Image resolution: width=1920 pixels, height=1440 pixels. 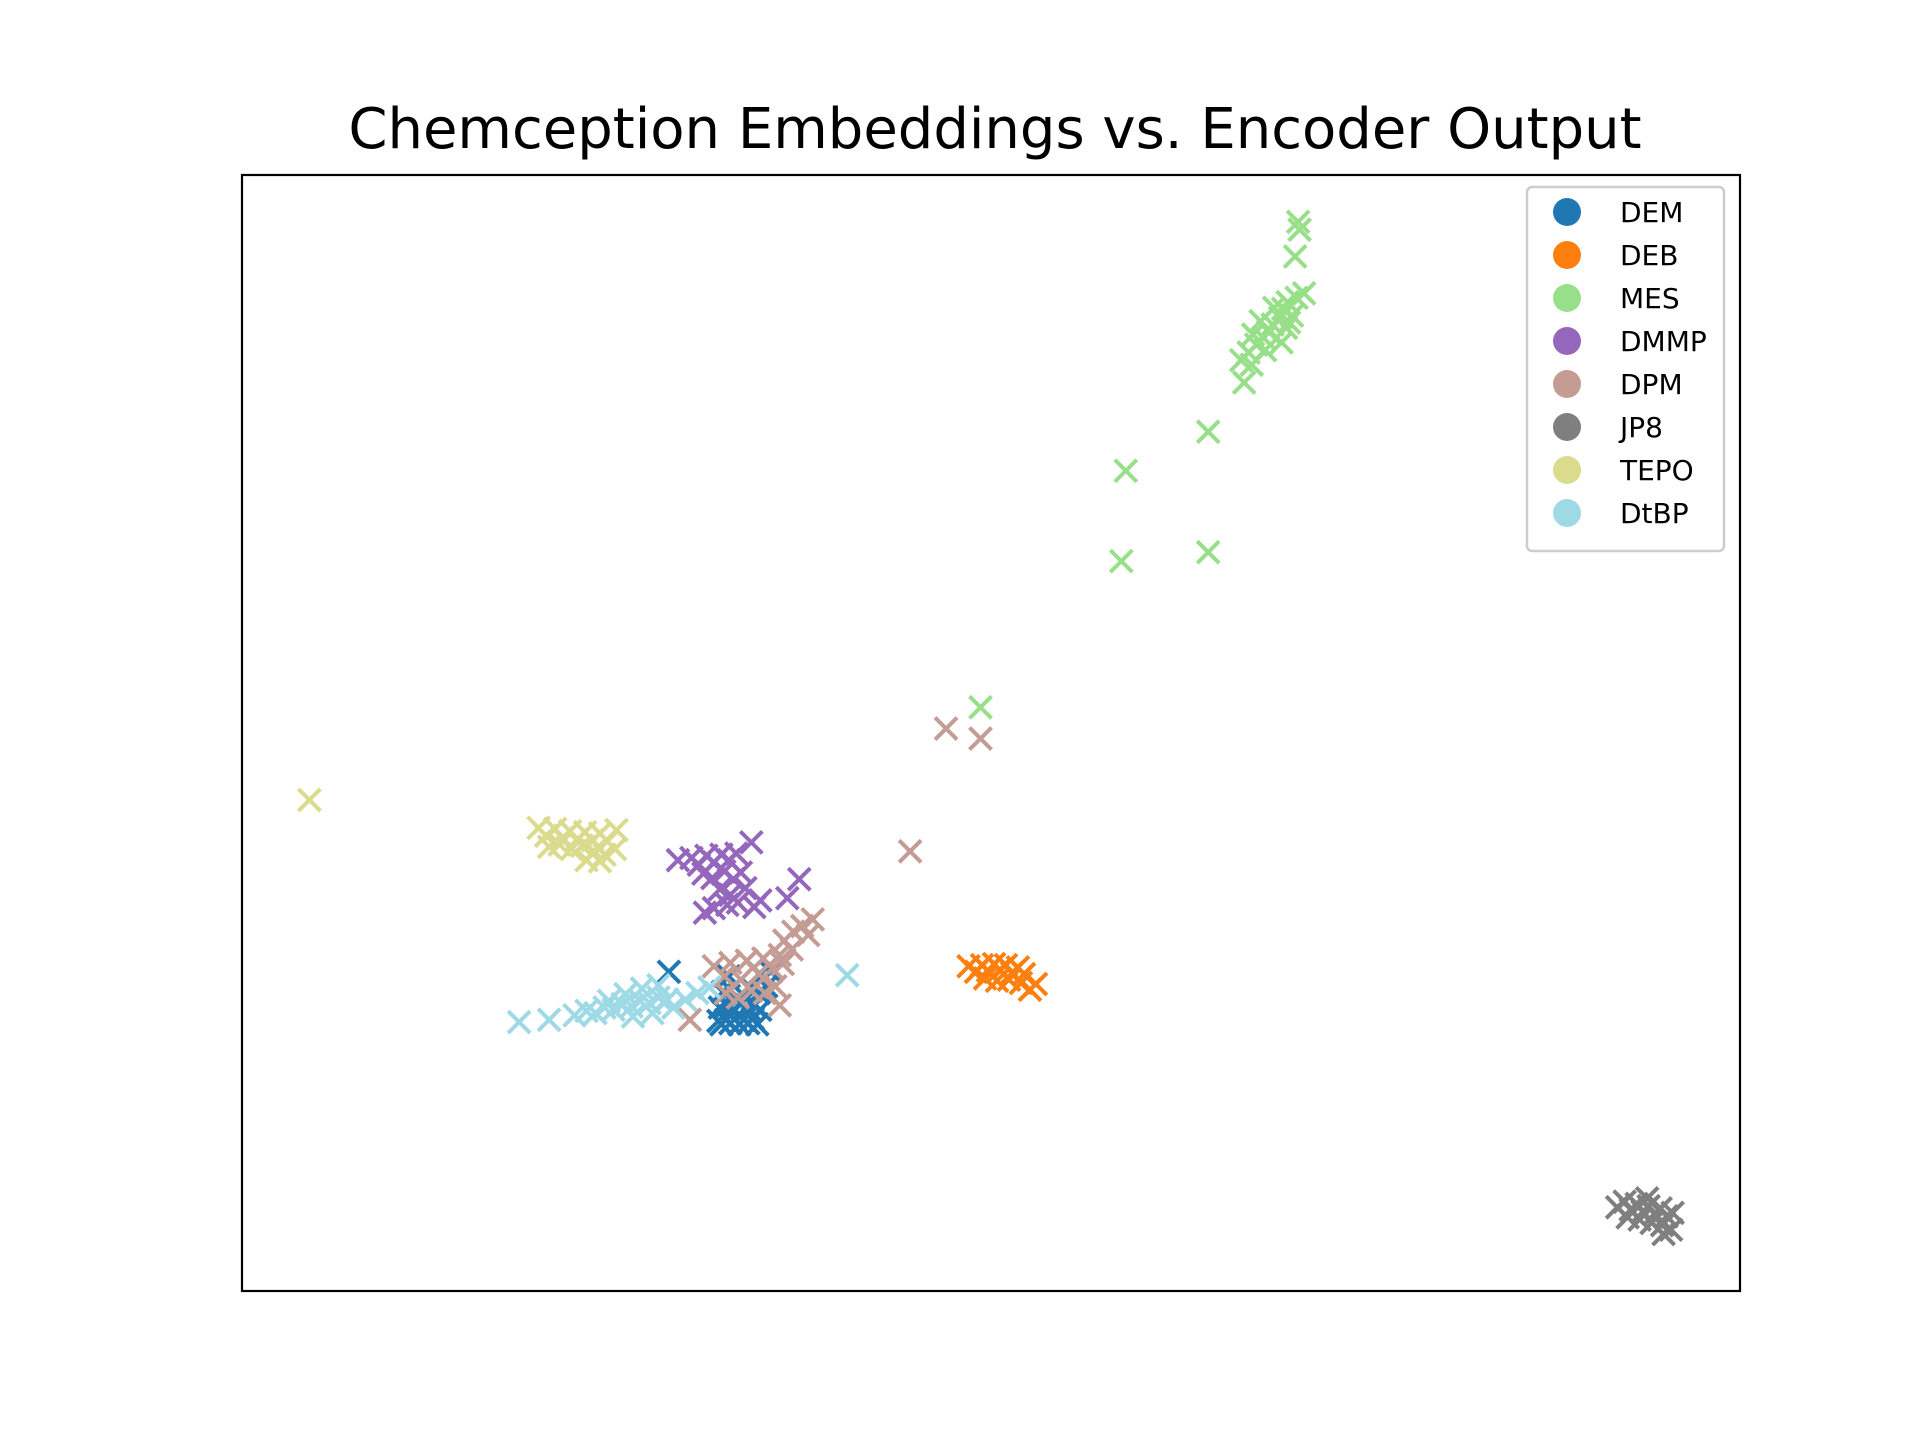 What do you see at coordinates (1615, 255) in the screenshot?
I see `legend-item-deb: DEB` at bounding box center [1615, 255].